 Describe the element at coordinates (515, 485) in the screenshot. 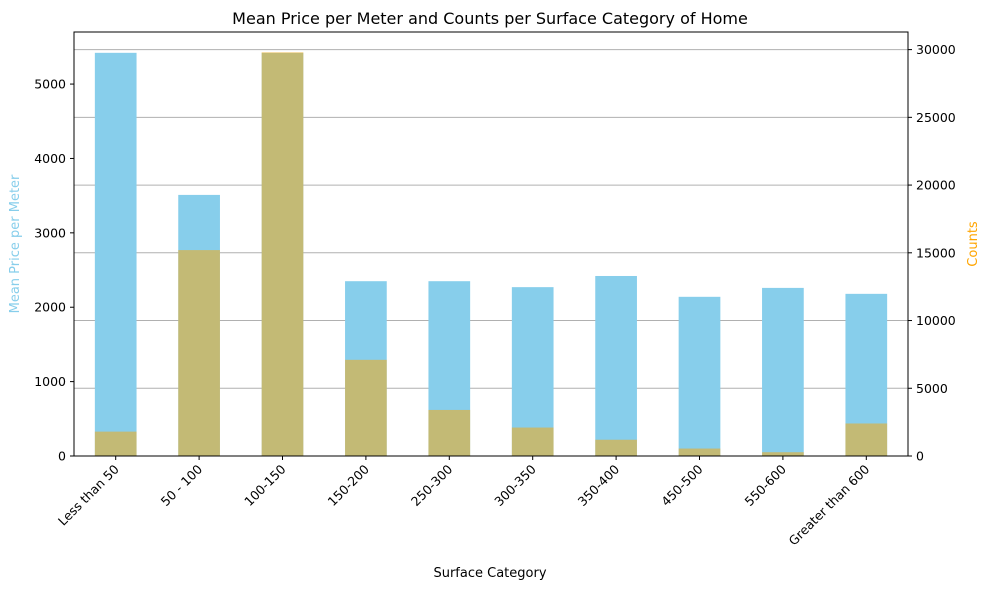

I see `x-tick-label: 300-350` at that location.